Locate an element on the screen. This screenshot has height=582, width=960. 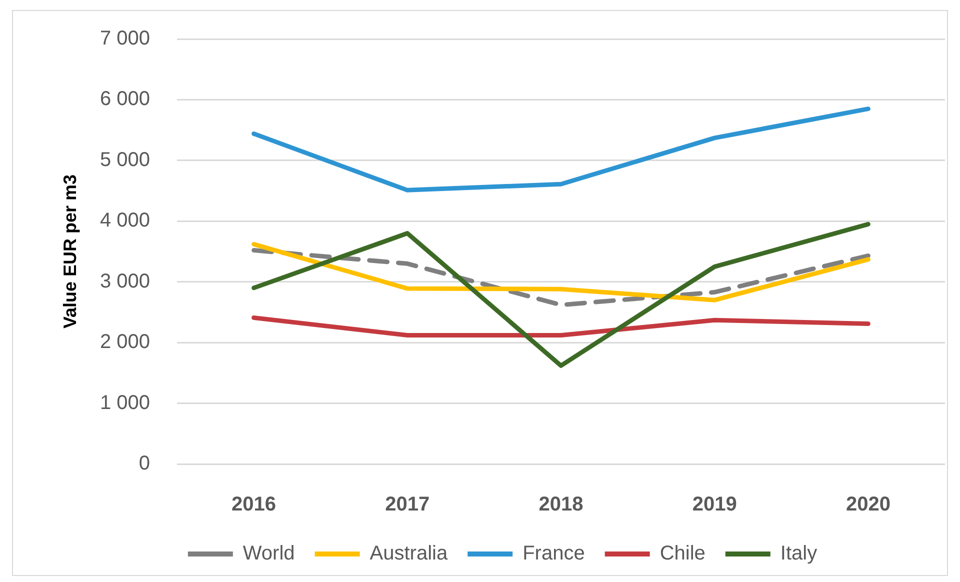
x-tick-label: 2020 is located at coordinates (868, 505).